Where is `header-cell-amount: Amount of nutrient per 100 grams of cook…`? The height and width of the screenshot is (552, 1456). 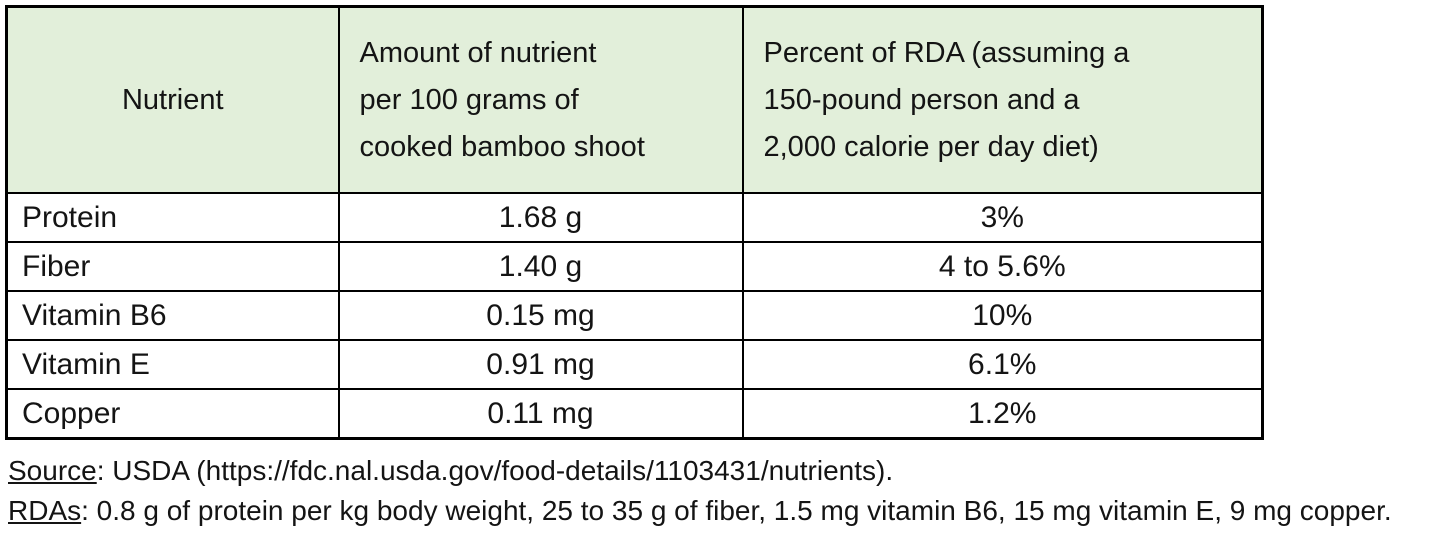
header-cell-amount: Amount of nutrient per 100 grams of cook… is located at coordinates (540, 99).